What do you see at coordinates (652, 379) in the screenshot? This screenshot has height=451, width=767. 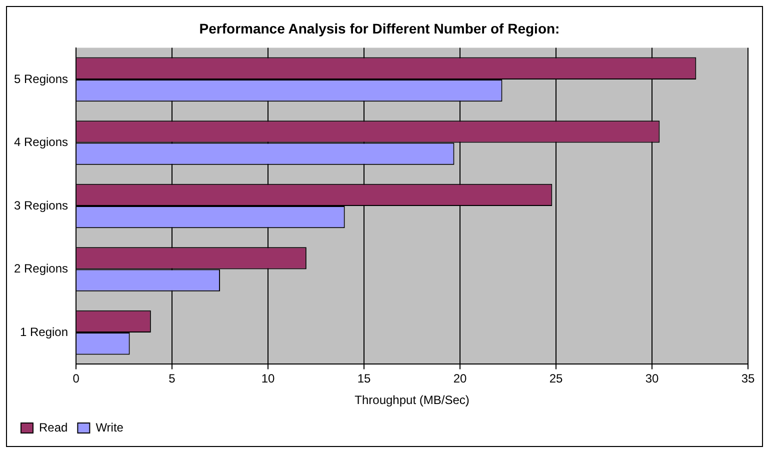 I see `x-tick-label: 30` at bounding box center [652, 379].